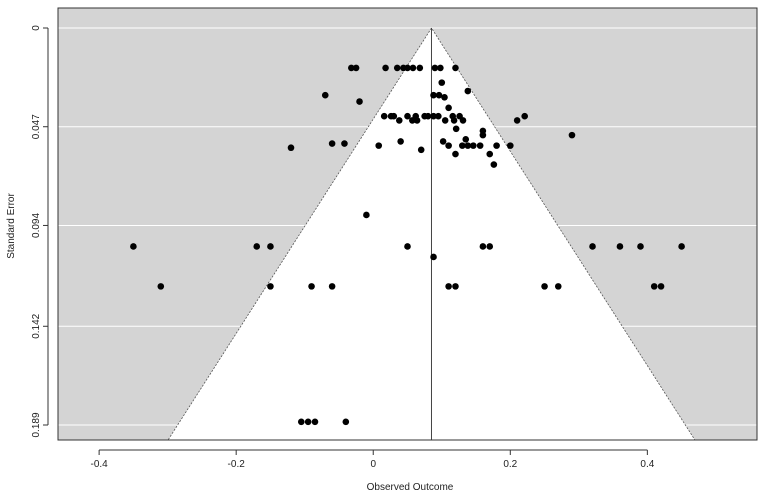  Describe the element at coordinates (410, 487) in the screenshot. I see `x-axis-title: Observed Outcome` at that location.